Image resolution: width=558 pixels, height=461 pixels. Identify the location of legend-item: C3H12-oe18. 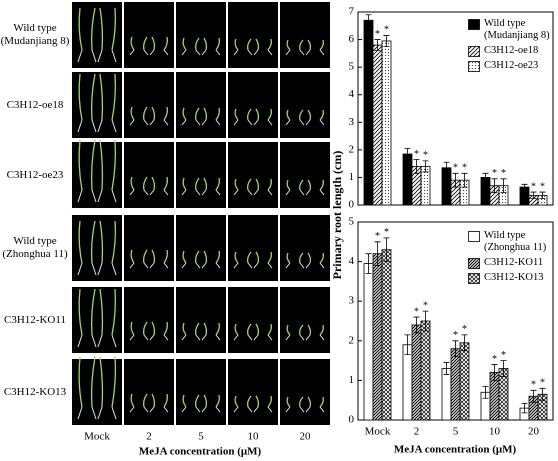
(510, 51).